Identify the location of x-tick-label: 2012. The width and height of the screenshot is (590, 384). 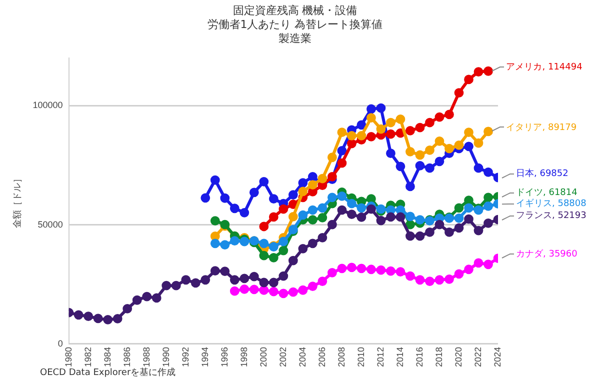
(380, 357).